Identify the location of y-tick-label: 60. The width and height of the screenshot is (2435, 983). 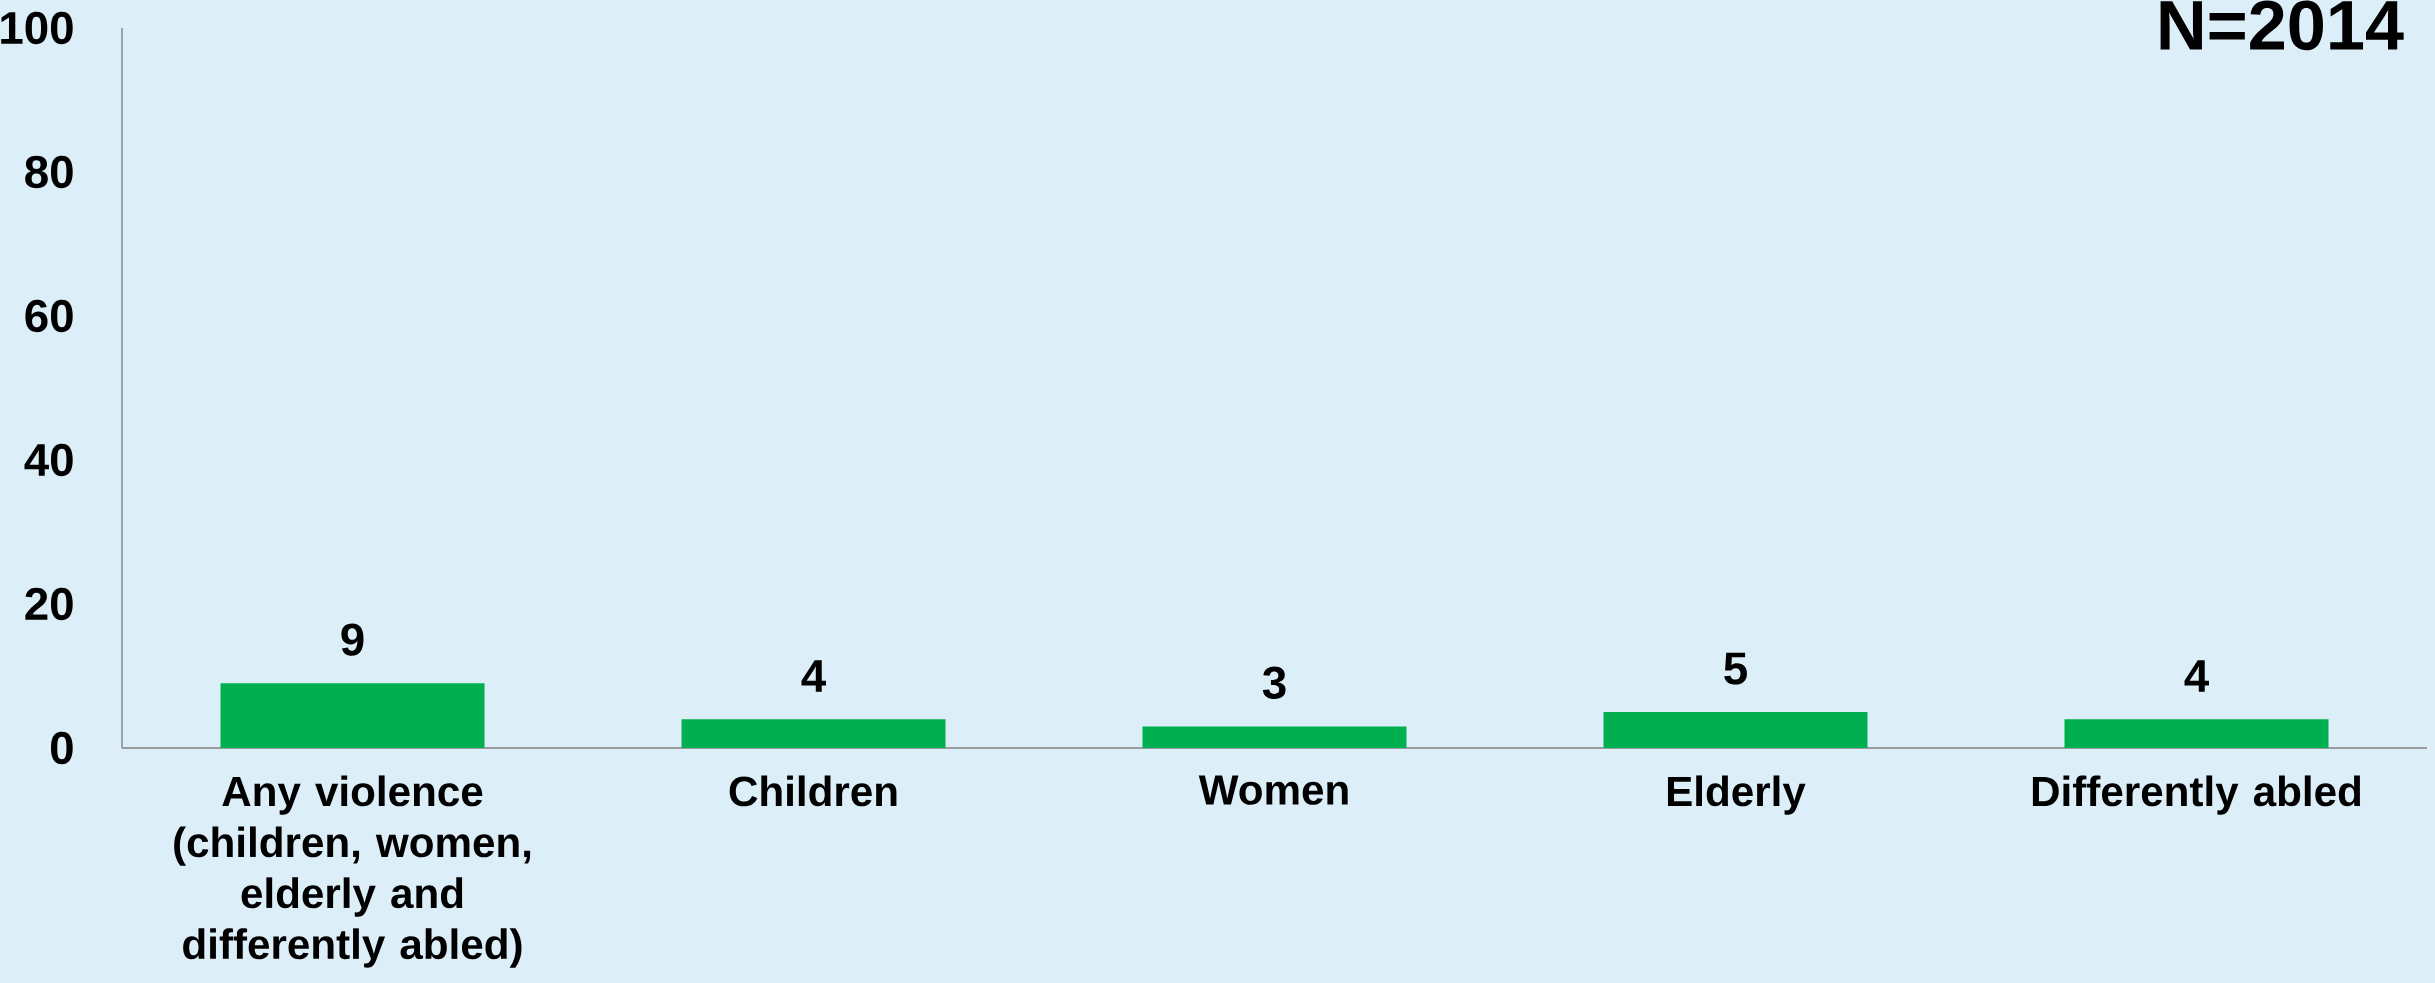
(49, 316).